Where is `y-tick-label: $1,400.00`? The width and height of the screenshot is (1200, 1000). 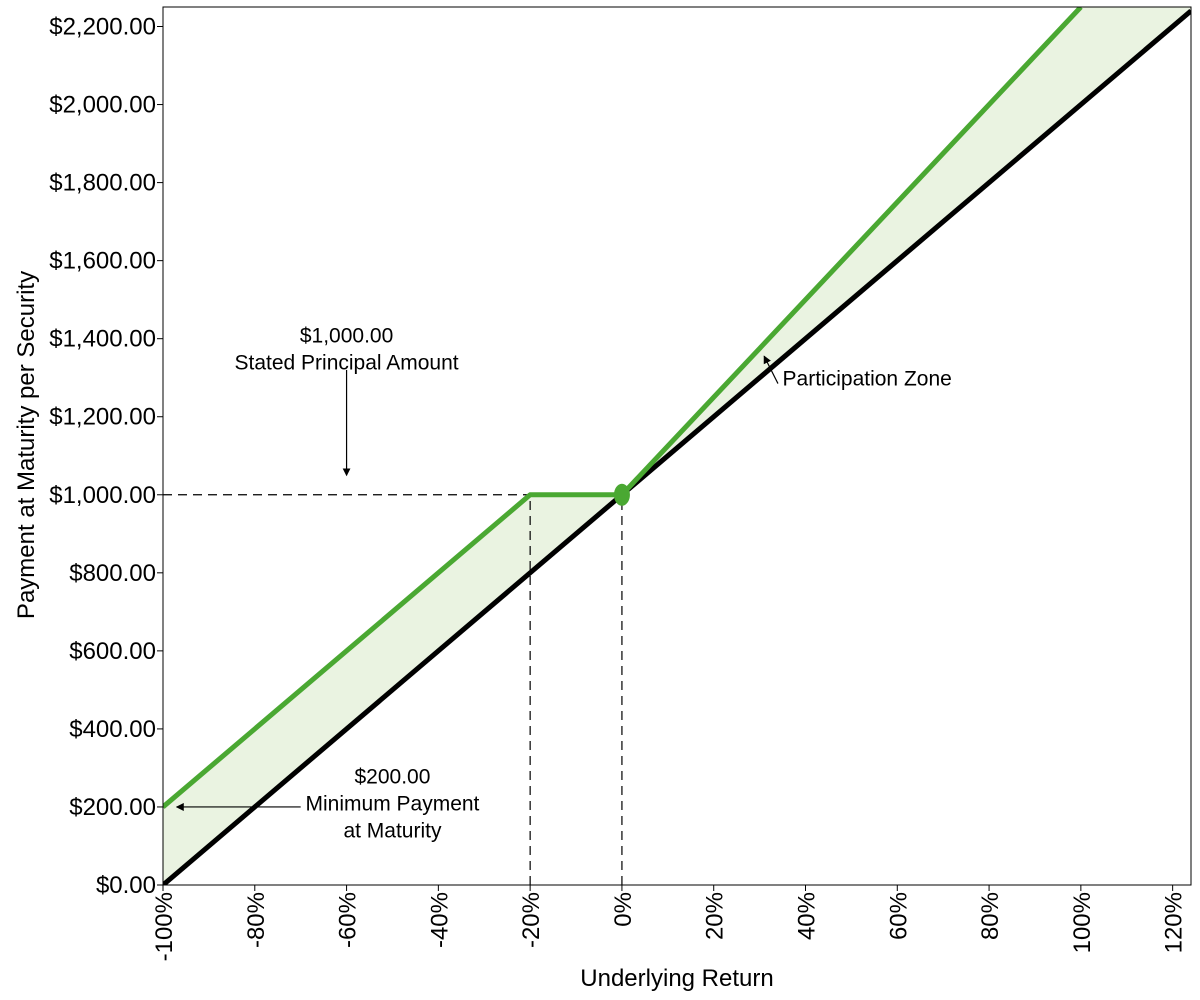
y-tick-label: $1,400.00 is located at coordinates (102, 339).